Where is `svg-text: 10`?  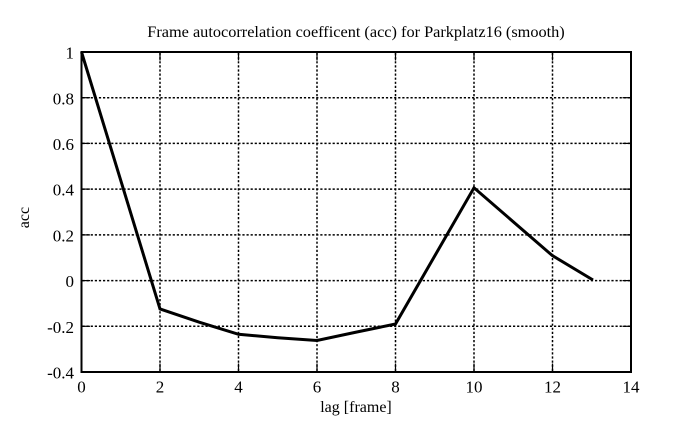 svg-text: 10 is located at coordinates (474, 387).